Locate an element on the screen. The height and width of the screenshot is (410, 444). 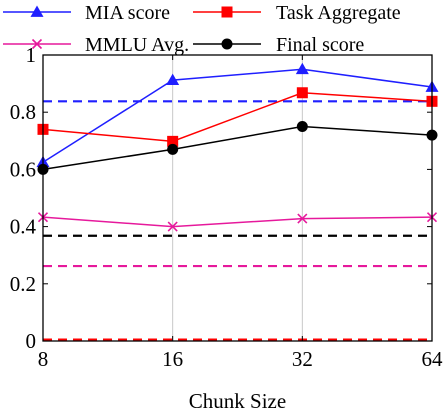
x-tick-label: 32 is located at coordinates (302, 359).